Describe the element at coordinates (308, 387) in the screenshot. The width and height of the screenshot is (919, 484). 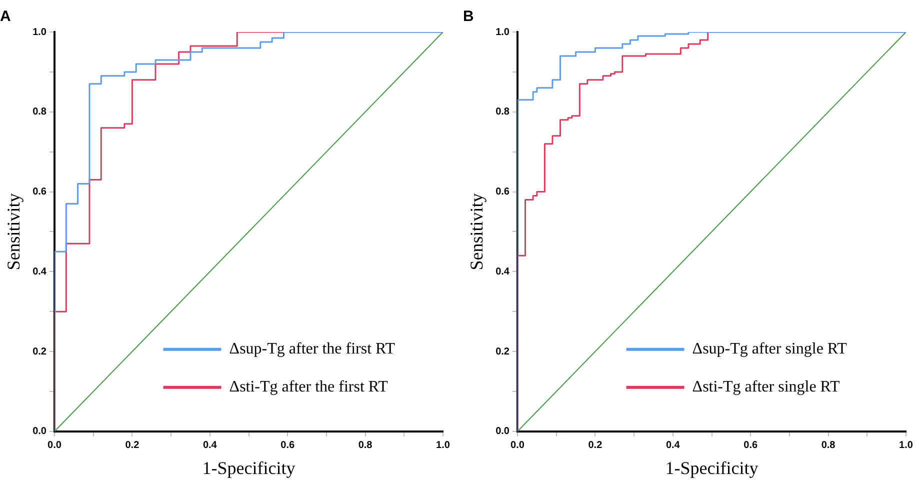
I see `legend-label: Δsti-Tg after the first RT` at that location.